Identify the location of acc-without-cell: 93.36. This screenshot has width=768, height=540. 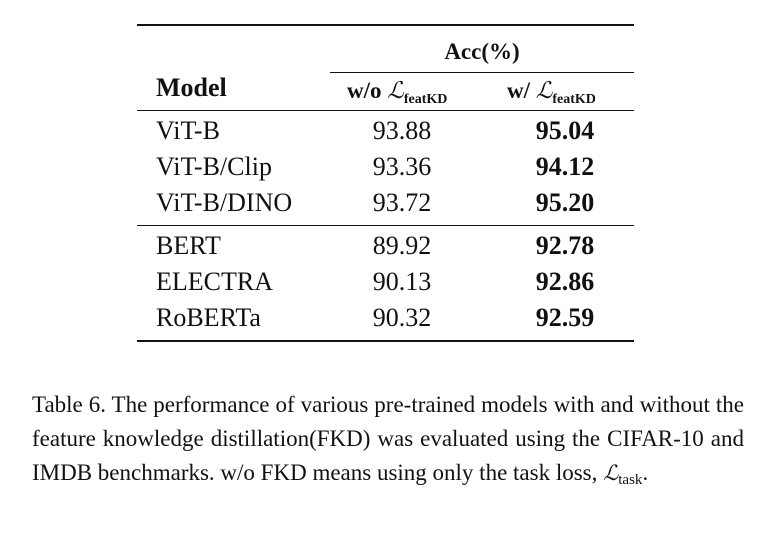
(402, 166).